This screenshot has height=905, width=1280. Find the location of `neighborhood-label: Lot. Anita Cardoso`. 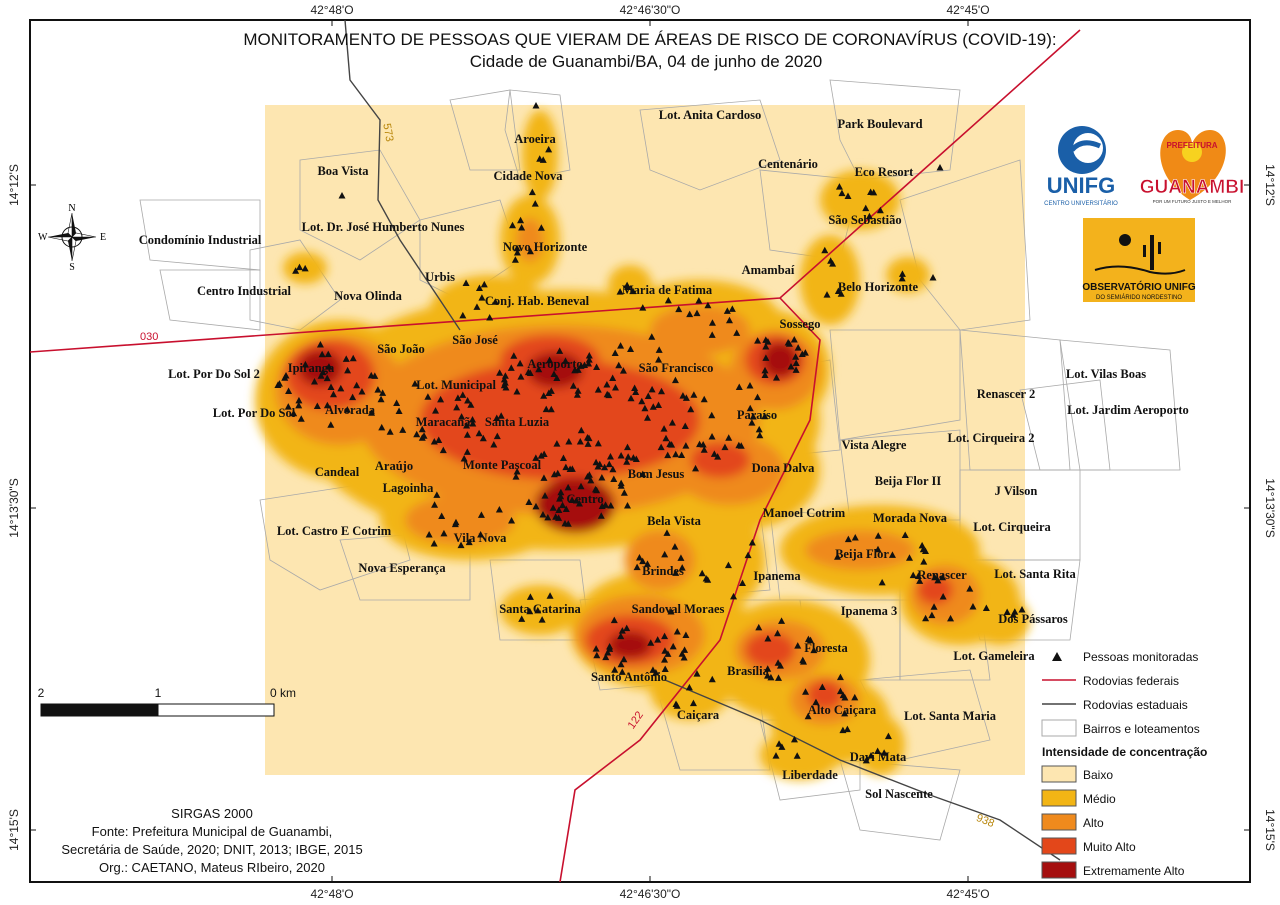

neighborhood-label: Lot. Anita Cardoso is located at coordinates (710, 115).